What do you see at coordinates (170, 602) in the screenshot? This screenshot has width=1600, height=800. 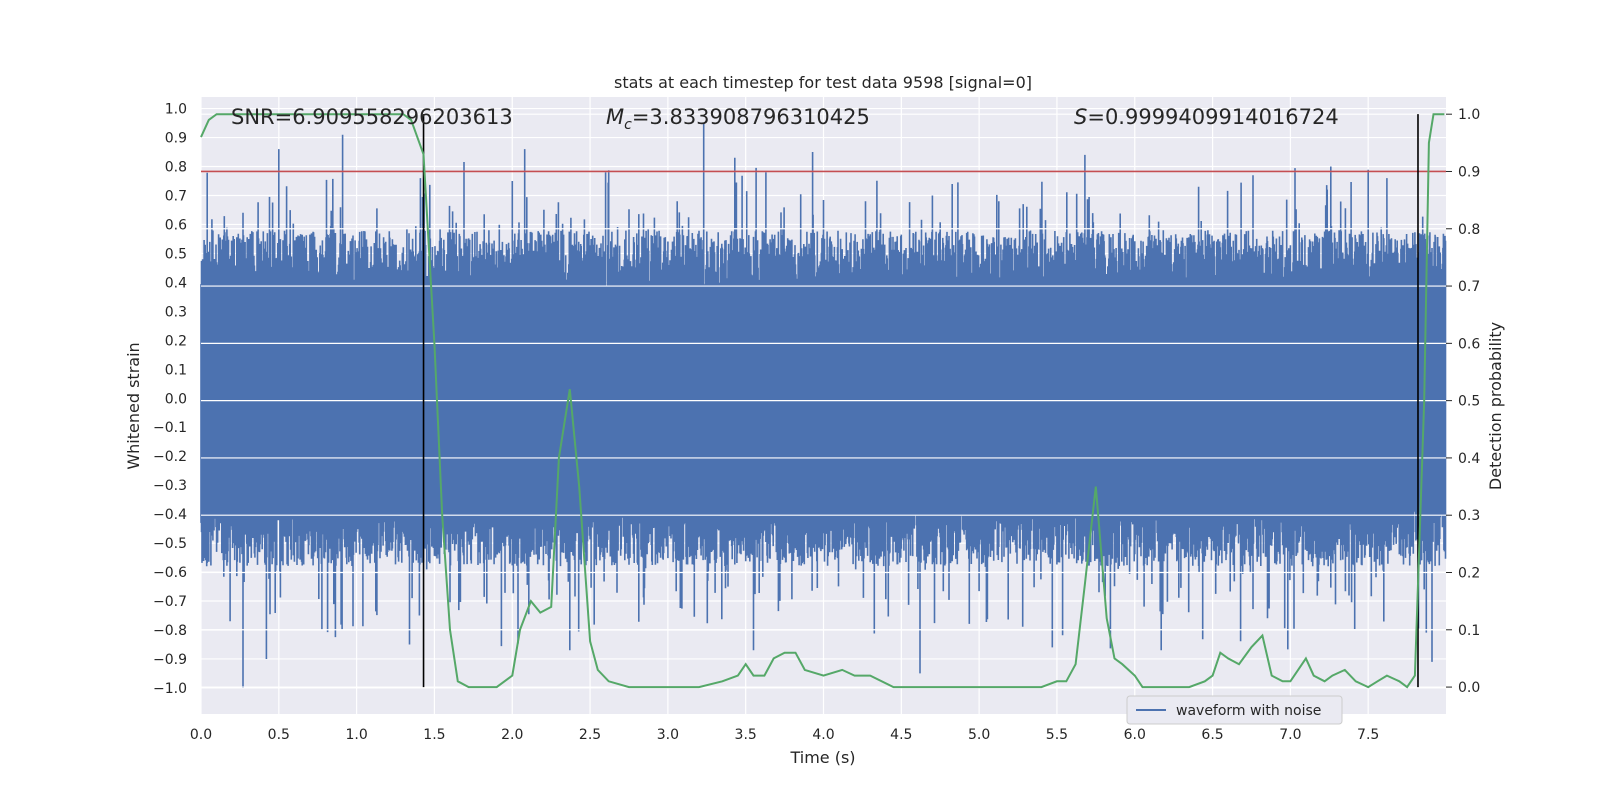 I see `left-y-tick: −0.7` at bounding box center [170, 602].